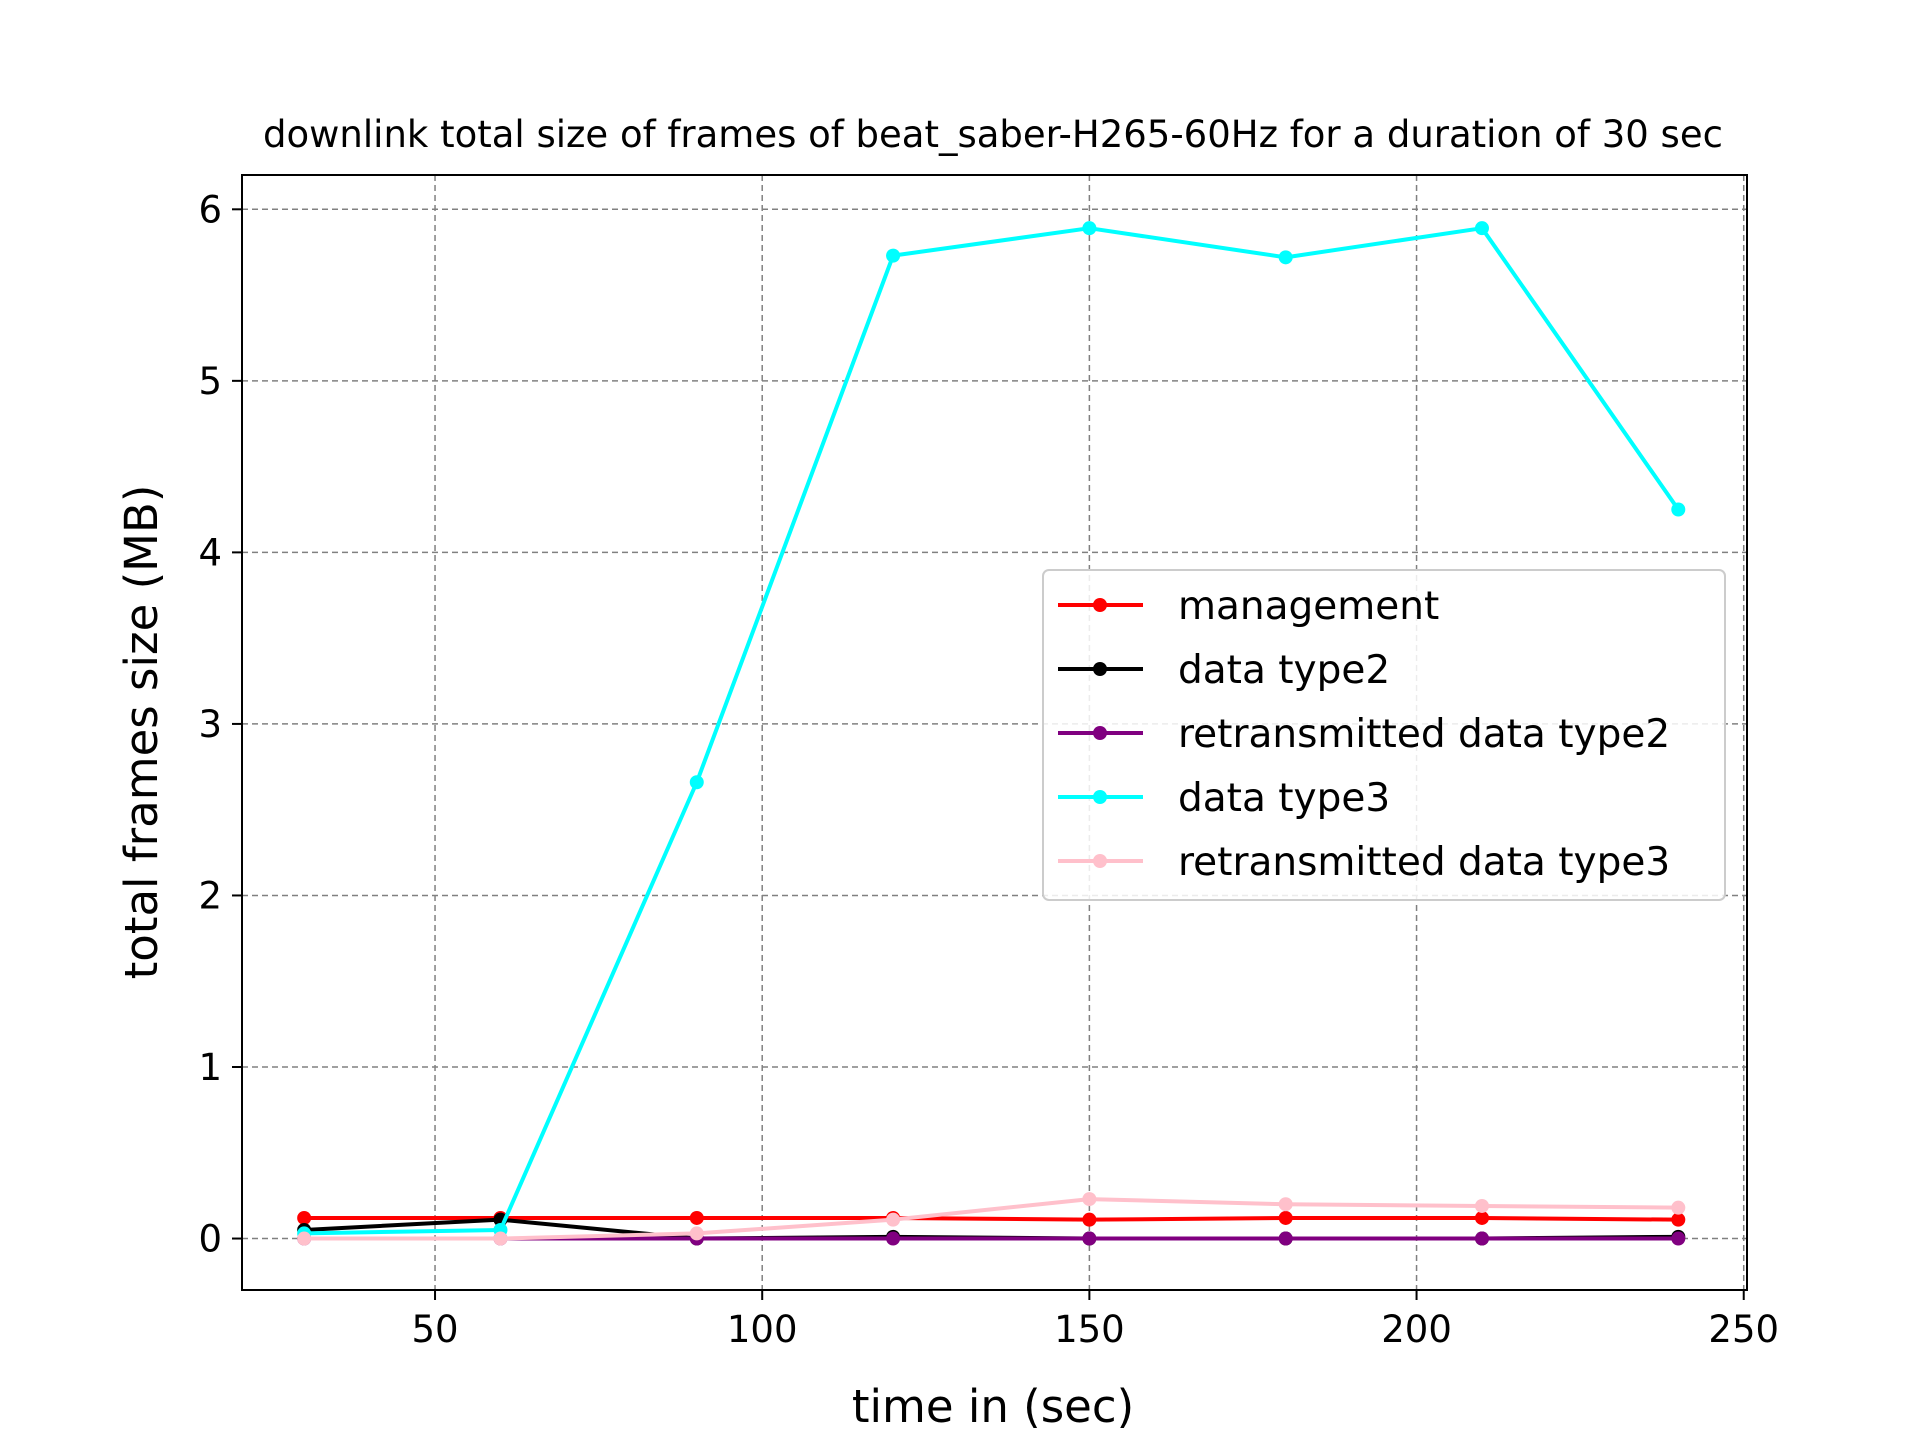 This screenshot has height=1440, width=1920. I want to click on series-line-data-type2, so click(991, 1229).